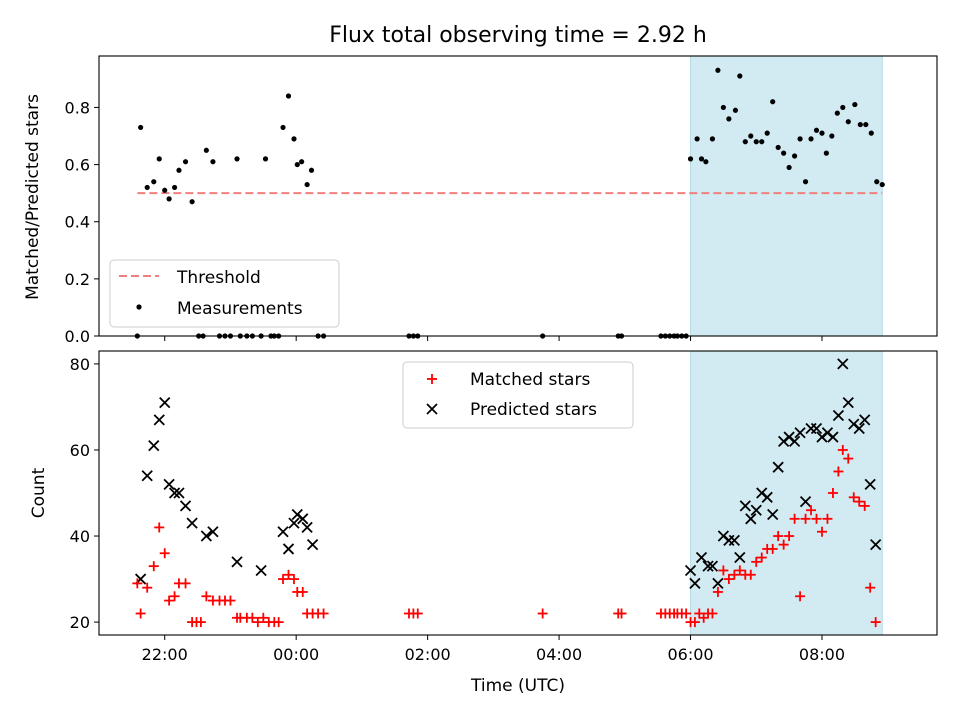 Image resolution: width=960 pixels, height=720 pixels. Describe the element at coordinates (39, 492) in the screenshot. I see `bottom-y-axis-label: Count` at that location.